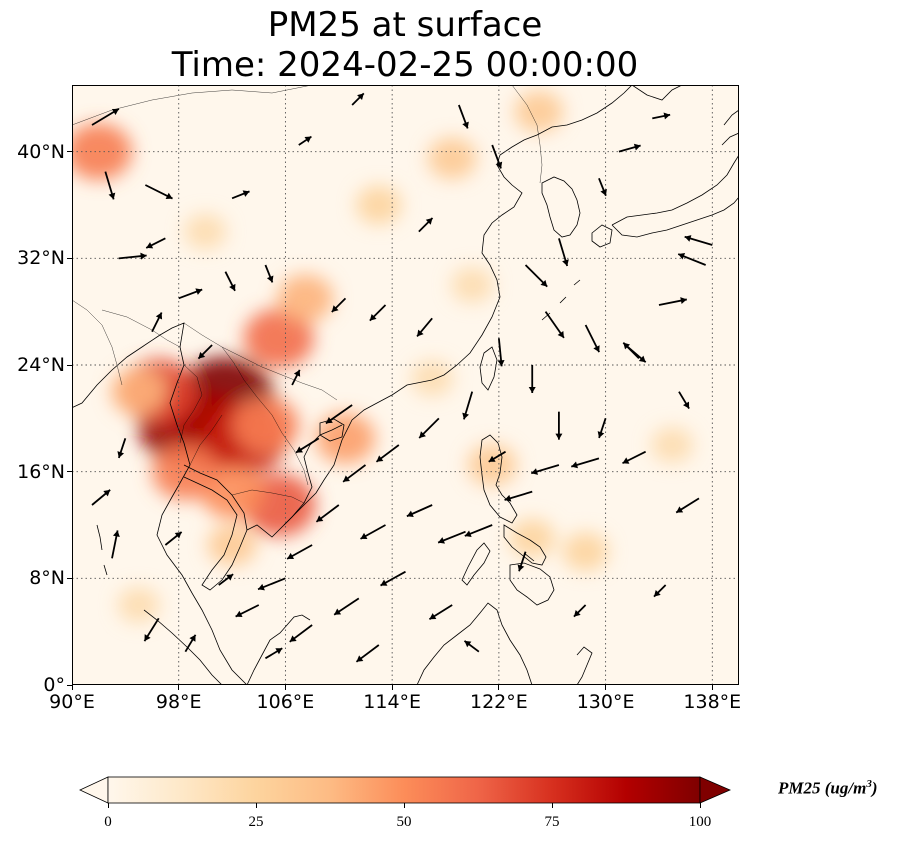 The height and width of the screenshot is (843, 913). I want to click on colorbar-tick-label: 100, so click(700, 822).